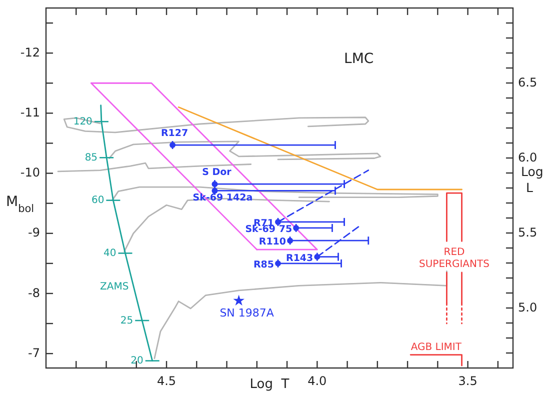 This screenshot has width=550, height=395. I want to click on annotation: 60, so click(97, 200).